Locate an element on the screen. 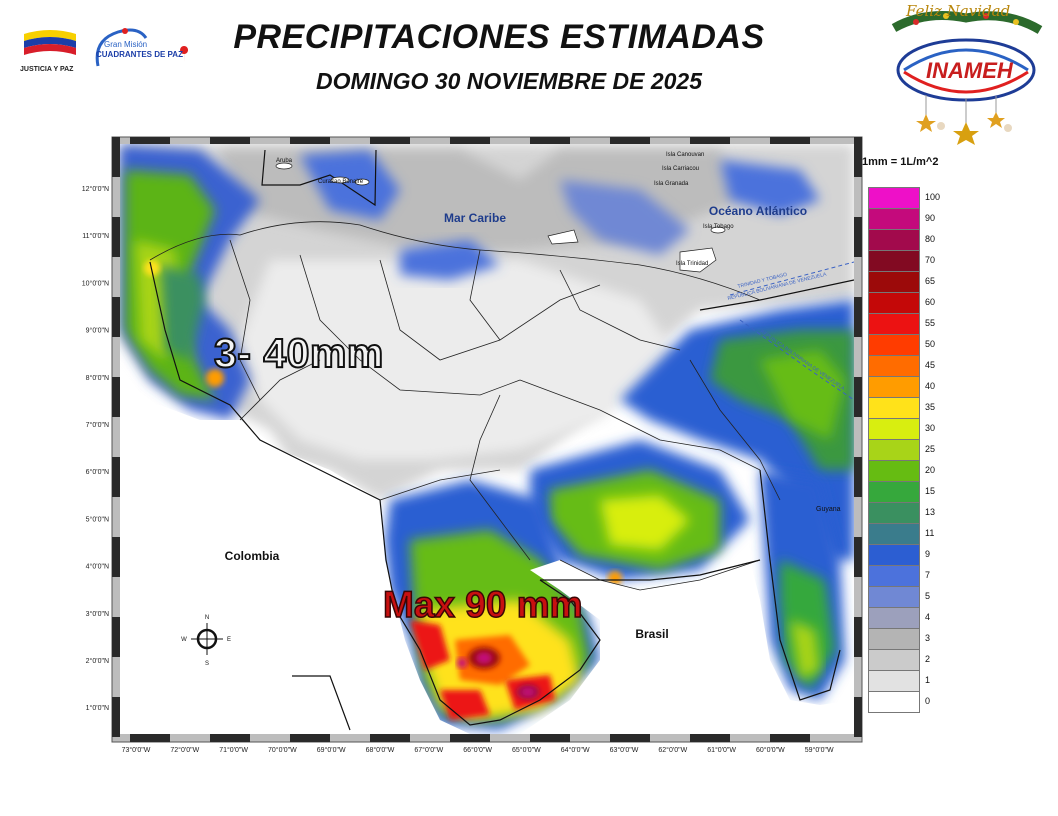 The image size is (1058, 816). label-colombia: Colombia is located at coordinates (252, 556).